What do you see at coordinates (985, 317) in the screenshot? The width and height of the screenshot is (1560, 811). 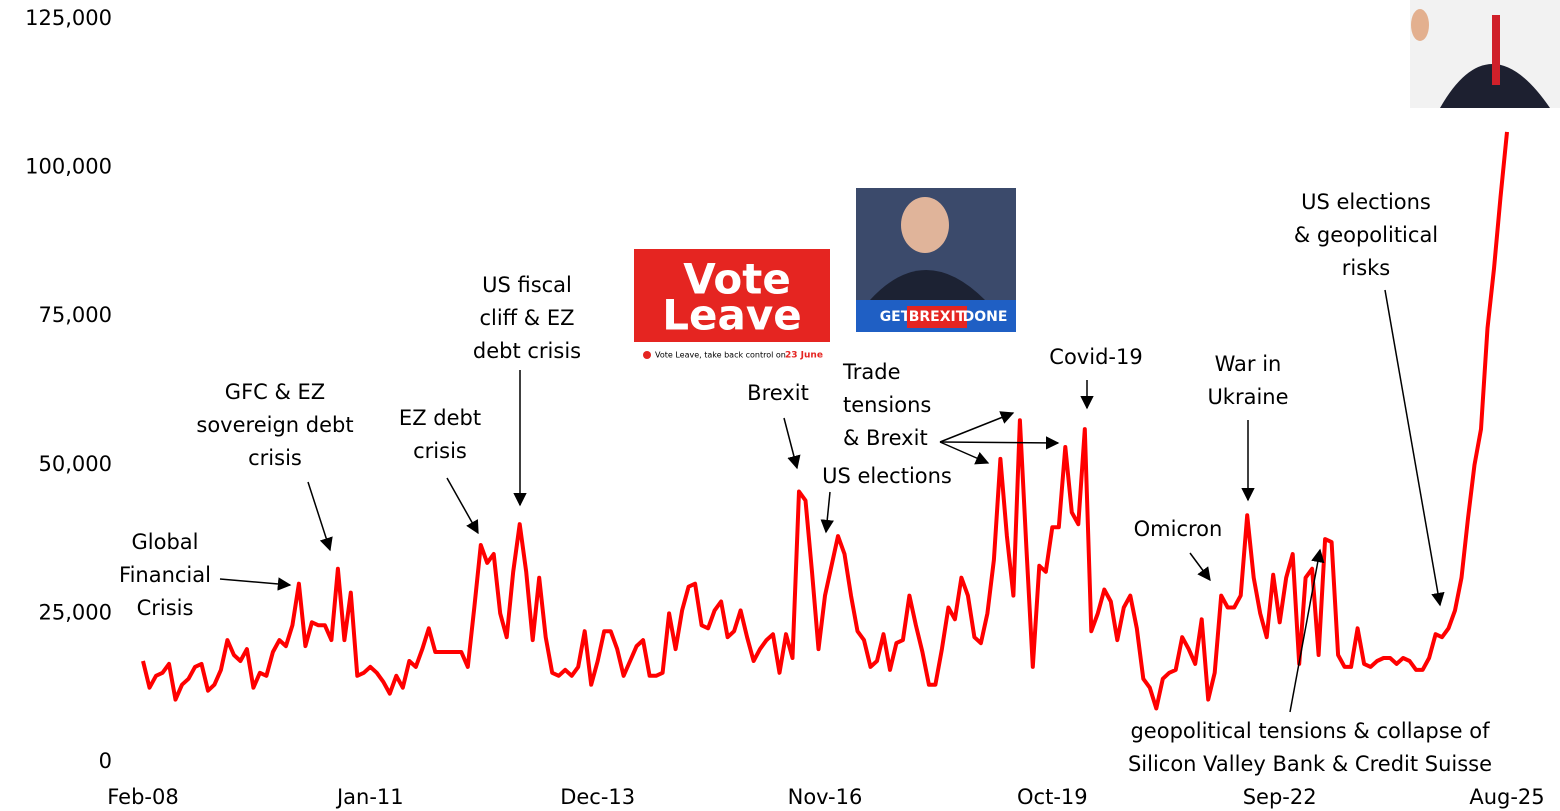 I see `banner-word: DONE` at bounding box center [985, 317].